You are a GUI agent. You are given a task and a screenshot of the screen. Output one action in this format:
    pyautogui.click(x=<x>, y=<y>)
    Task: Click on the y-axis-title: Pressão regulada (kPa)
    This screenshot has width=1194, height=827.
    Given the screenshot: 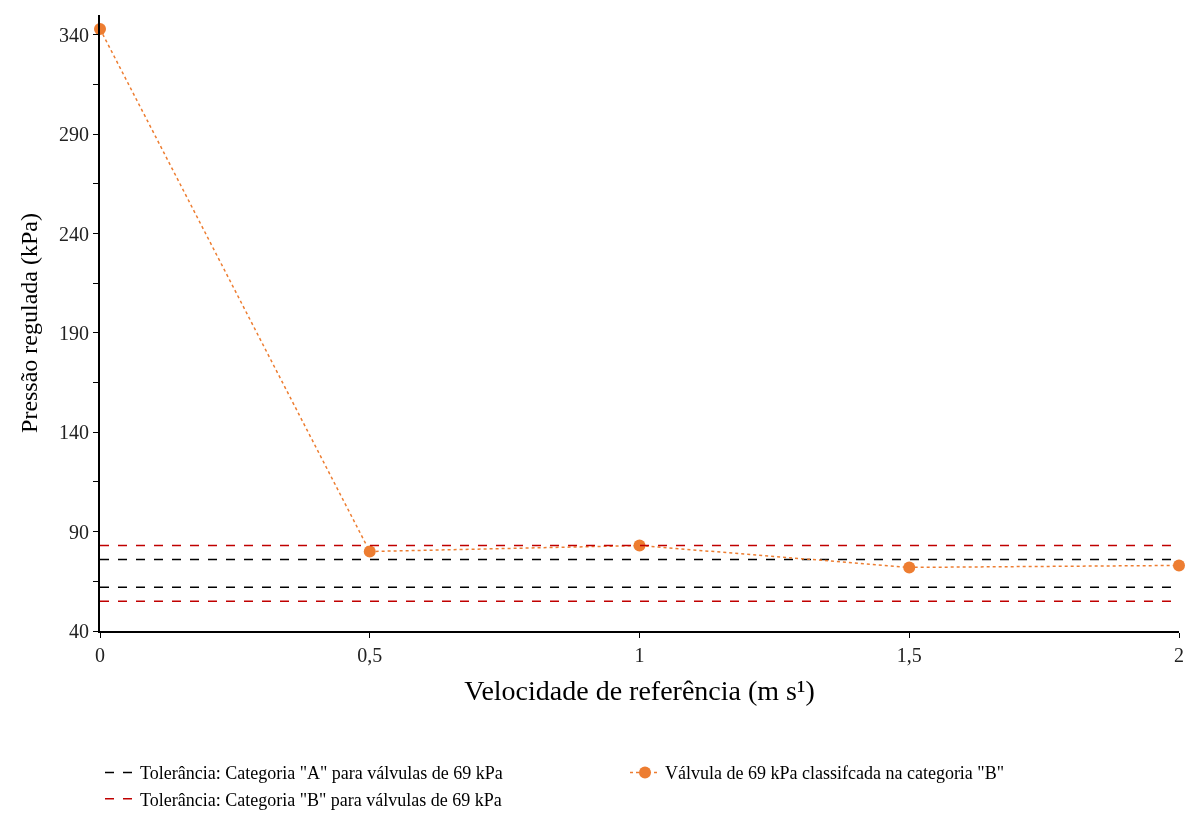 What is the action you would take?
    pyautogui.click(x=28, y=323)
    